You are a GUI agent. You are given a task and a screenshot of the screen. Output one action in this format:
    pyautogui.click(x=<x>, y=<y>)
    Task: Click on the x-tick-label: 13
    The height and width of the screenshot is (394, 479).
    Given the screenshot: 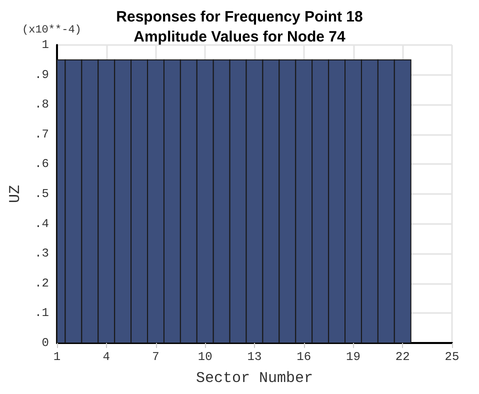 What is the action you would take?
    pyautogui.click(x=254, y=357)
    